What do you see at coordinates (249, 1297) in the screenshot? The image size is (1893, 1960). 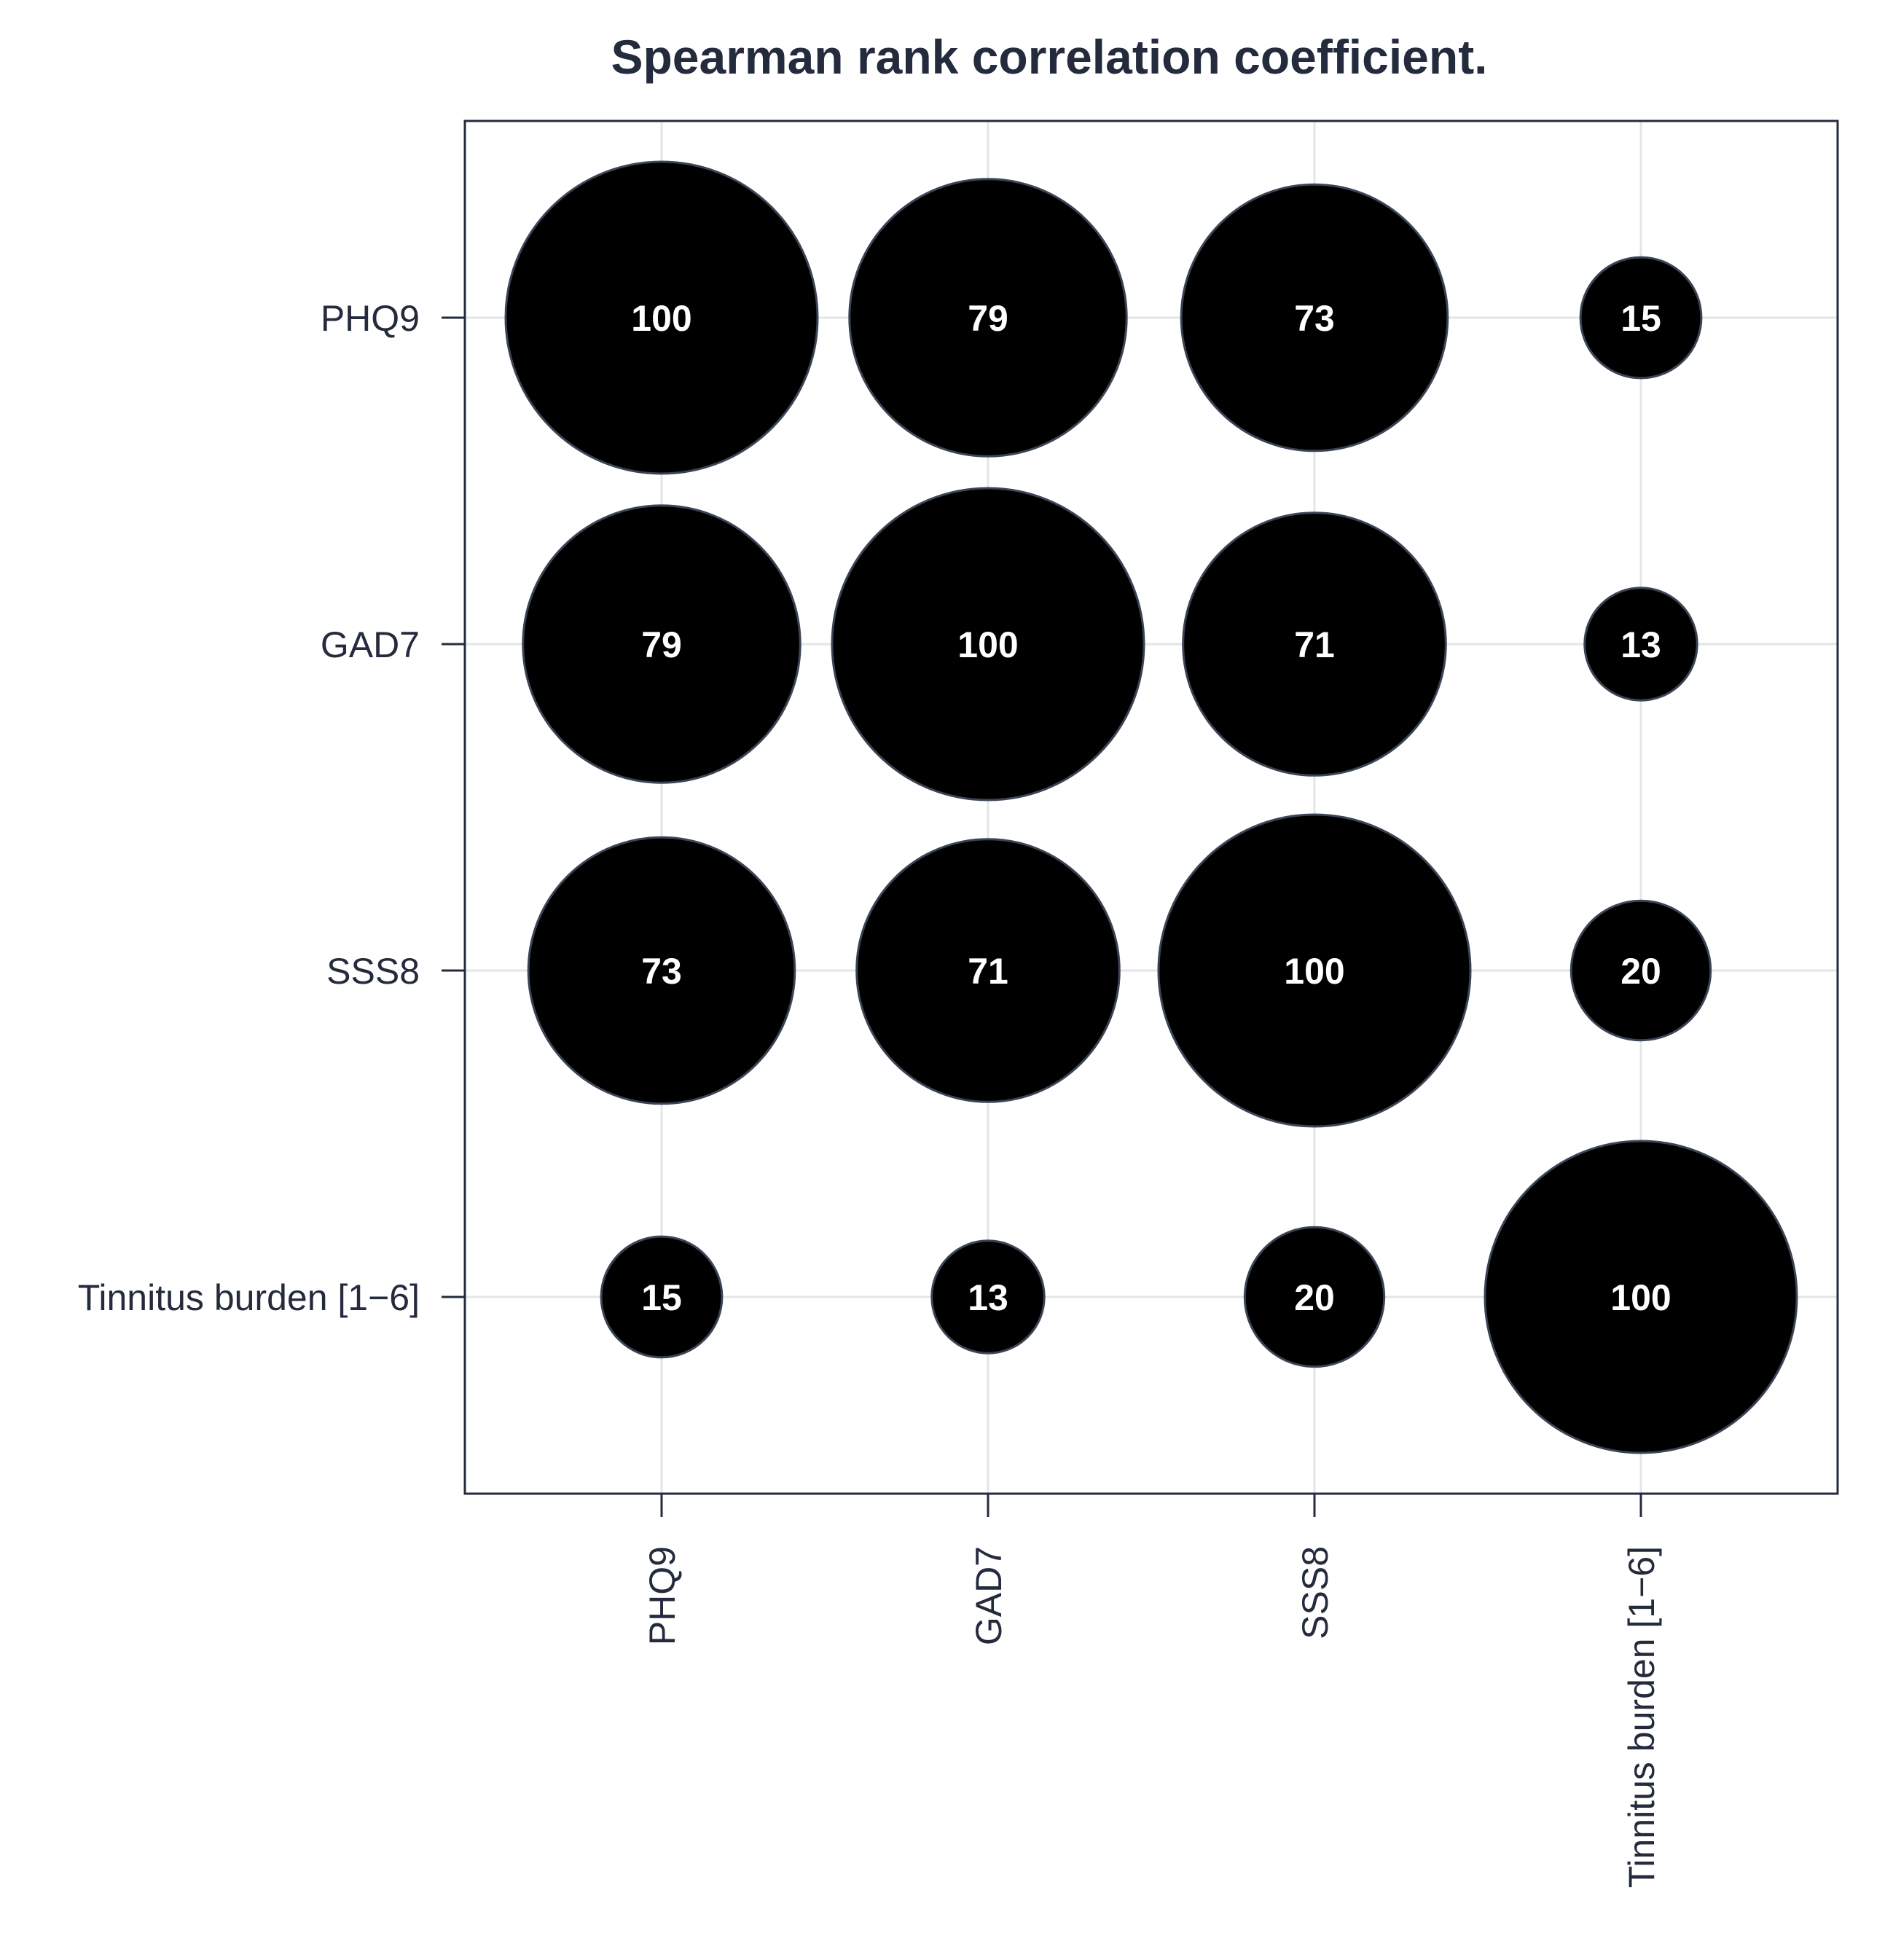 I see `y-tick-label: Tinnitus burden [1−6]` at bounding box center [249, 1297].